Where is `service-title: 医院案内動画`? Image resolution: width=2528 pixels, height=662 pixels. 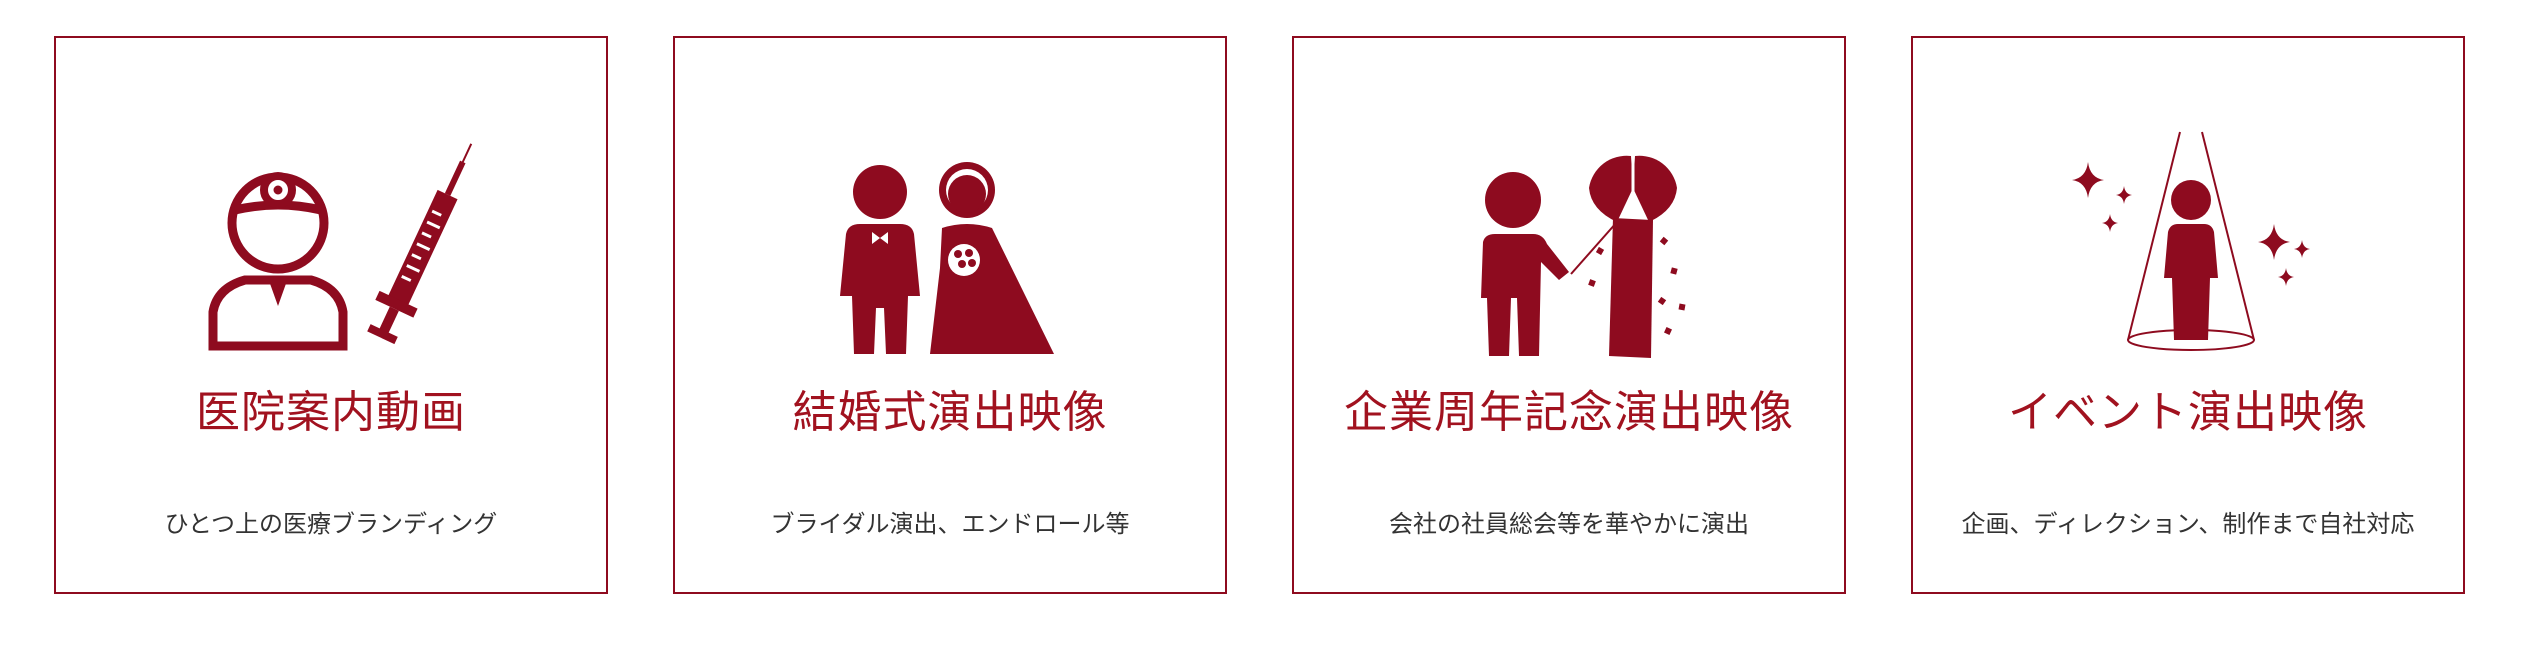 service-title: 医院案内動画 is located at coordinates (331, 412).